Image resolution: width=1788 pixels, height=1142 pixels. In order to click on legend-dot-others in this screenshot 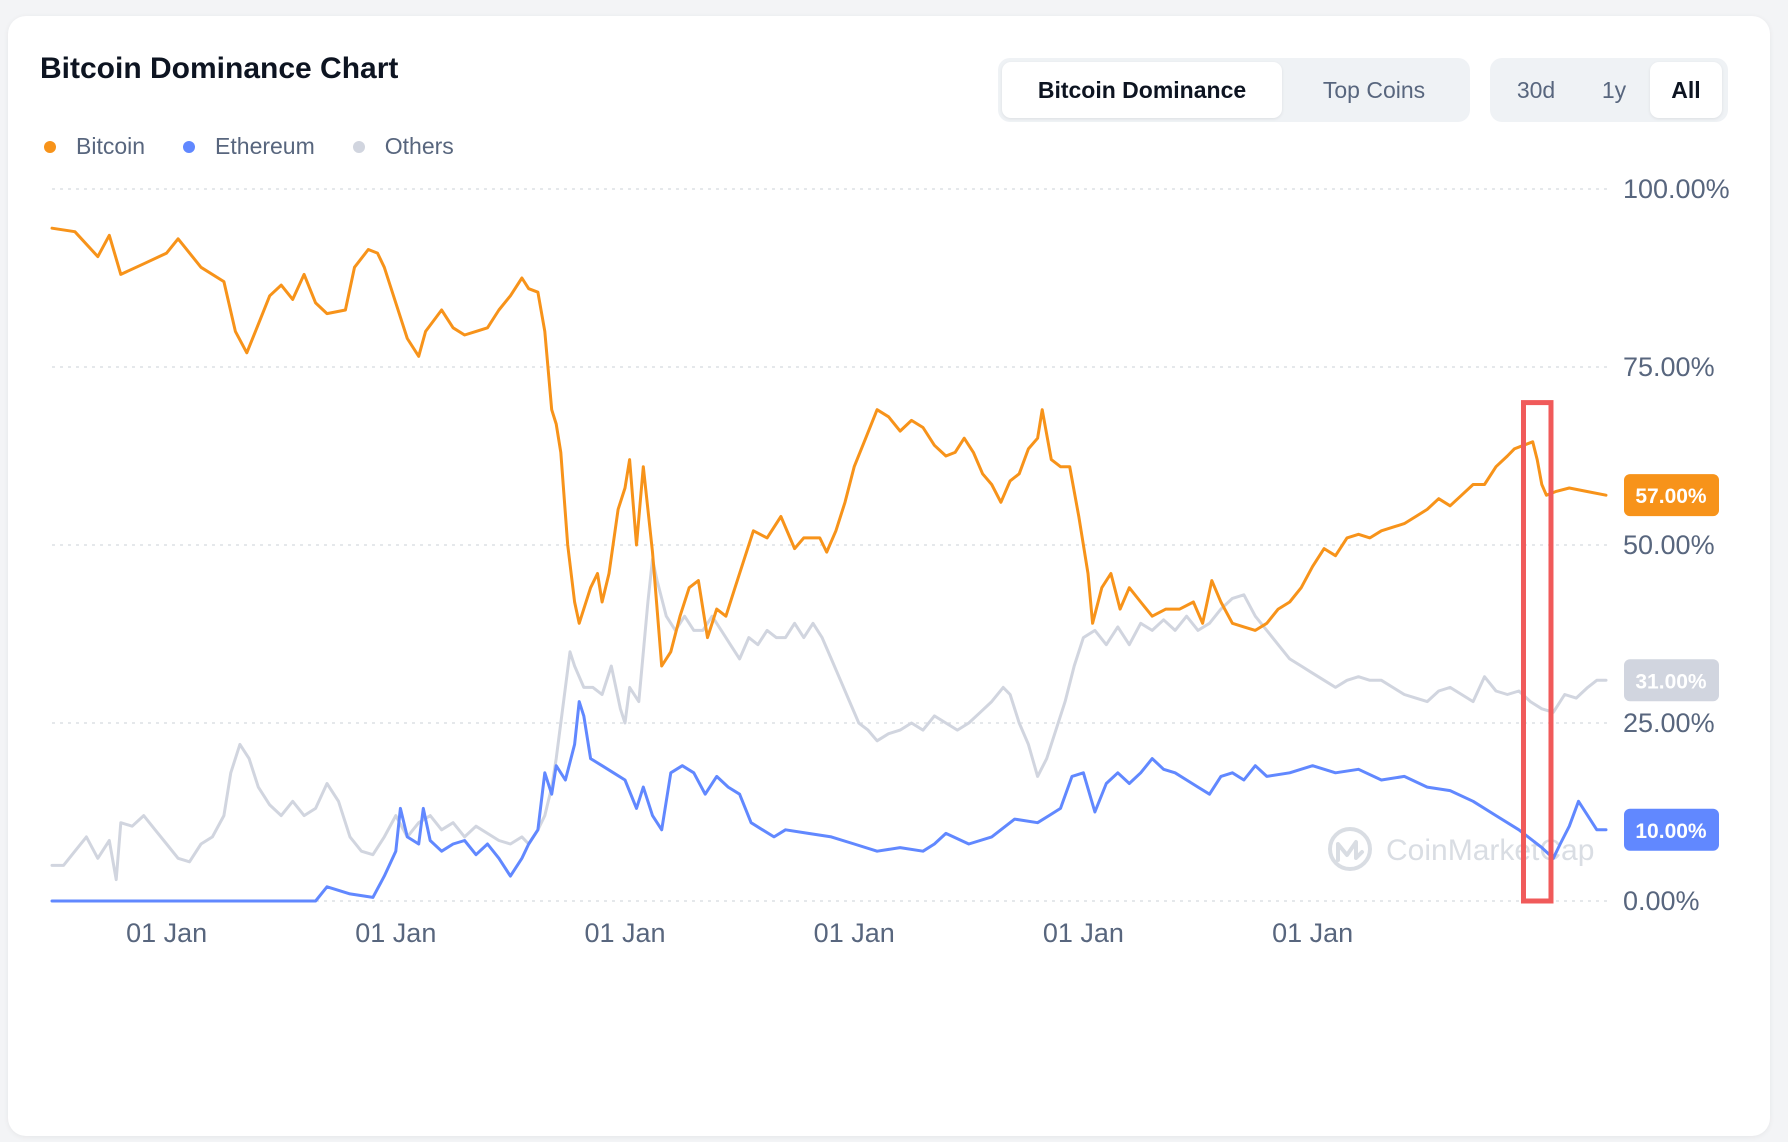, I will do `click(358, 146)`.